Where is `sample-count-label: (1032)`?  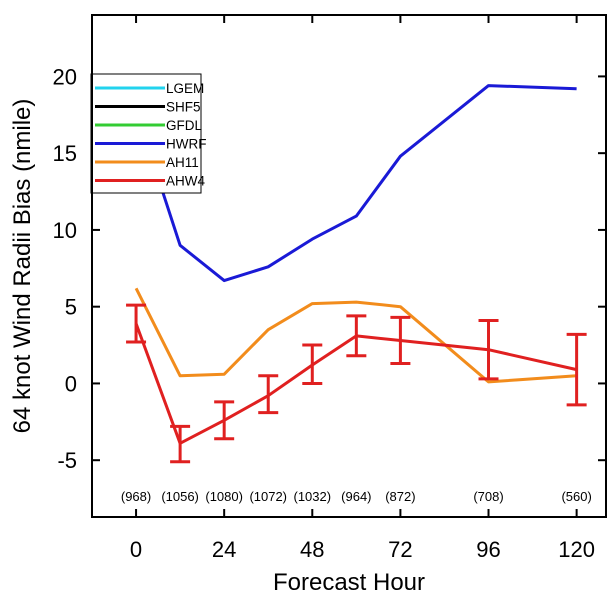 sample-count-label: (1032) is located at coordinates (312, 496).